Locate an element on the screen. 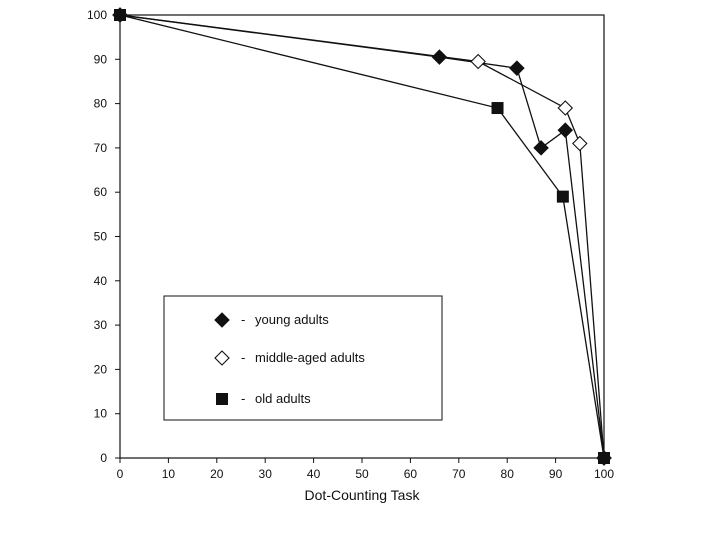 The image size is (720, 540). y-tick-label: 90 is located at coordinates (101, 59).